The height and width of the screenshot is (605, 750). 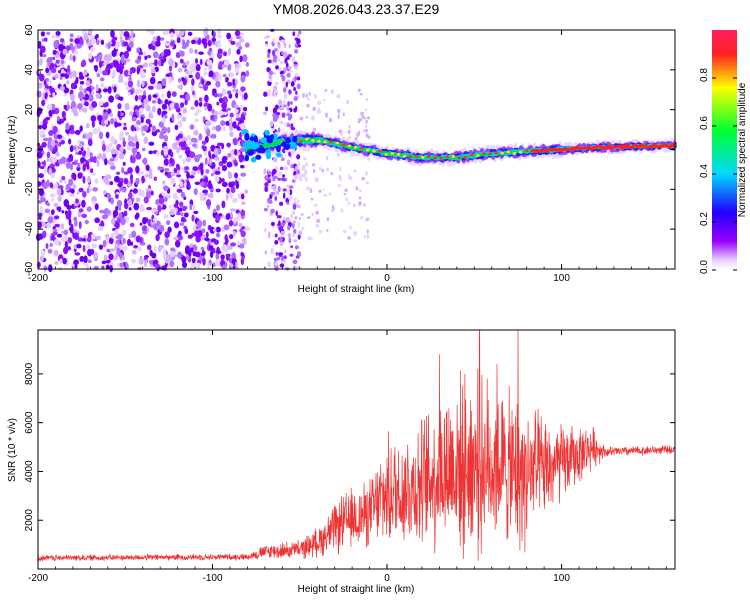 I want to click on snr-x-tick-label: 0, so click(x=387, y=578).